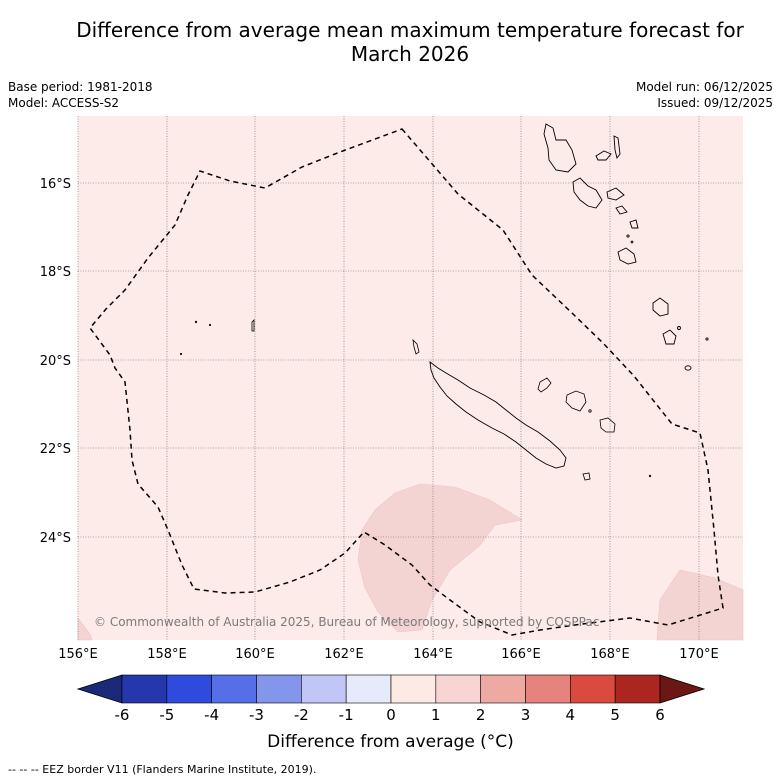  Describe the element at coordinates (256, 715) in the screenshot. I see `colorbar-tick-3: -3` at that location.